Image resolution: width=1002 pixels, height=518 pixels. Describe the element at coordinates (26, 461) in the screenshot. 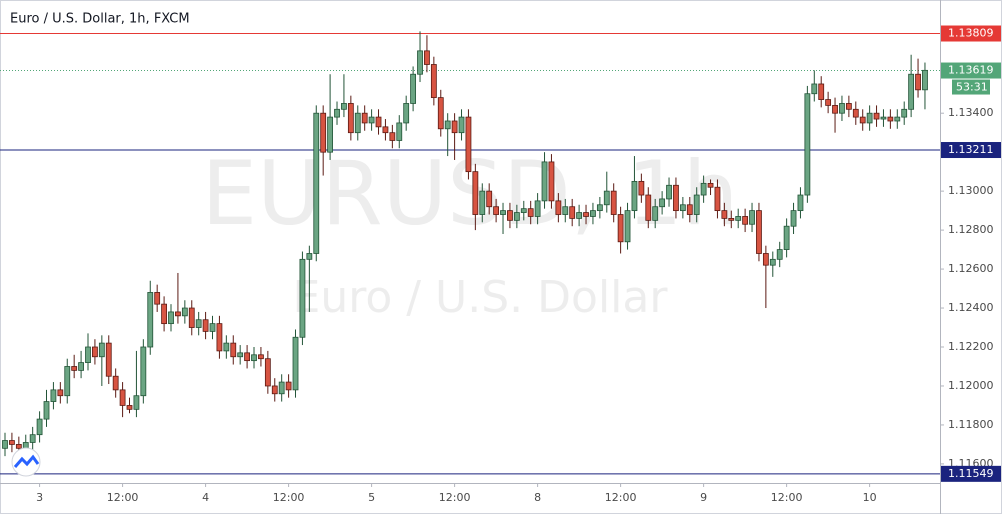

I see `logo-icon` at that location.